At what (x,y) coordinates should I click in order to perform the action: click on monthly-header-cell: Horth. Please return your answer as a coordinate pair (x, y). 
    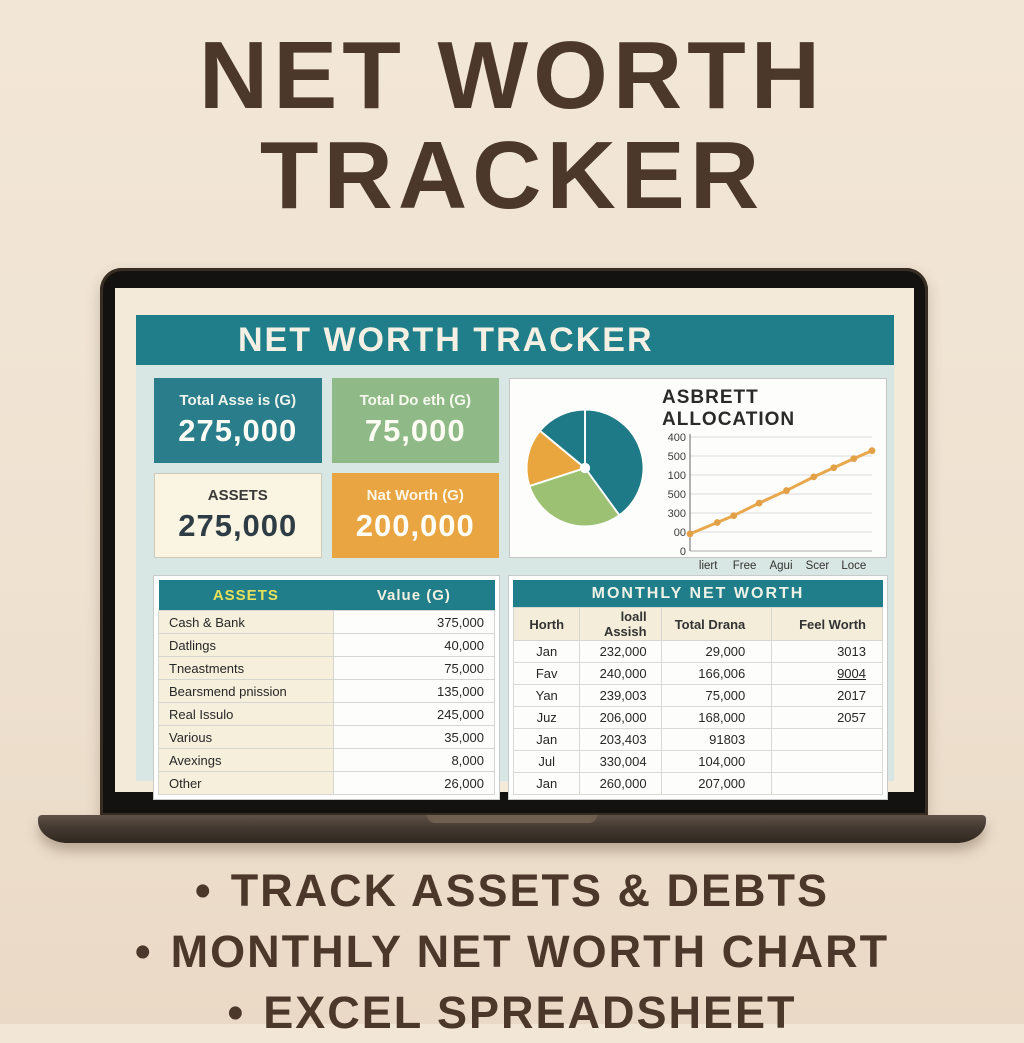
    Looking at the image, I should click on (546, 624).